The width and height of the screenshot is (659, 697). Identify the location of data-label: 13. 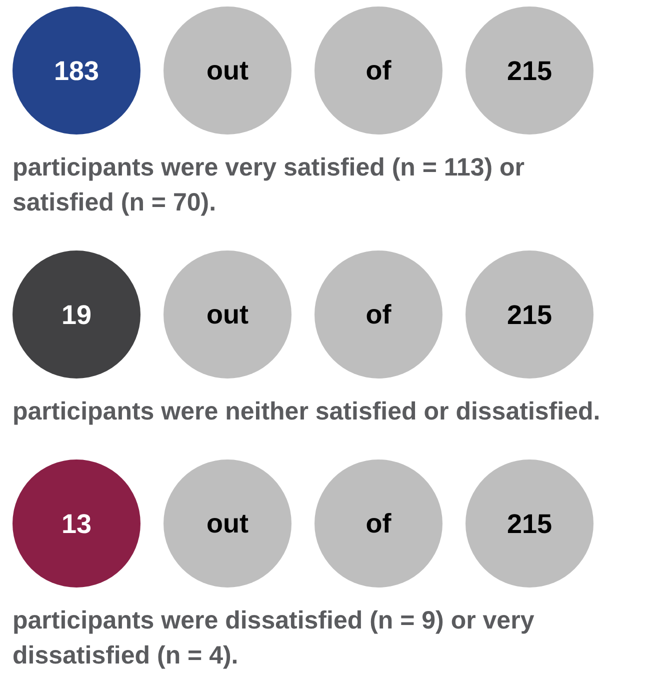
(76, 524).